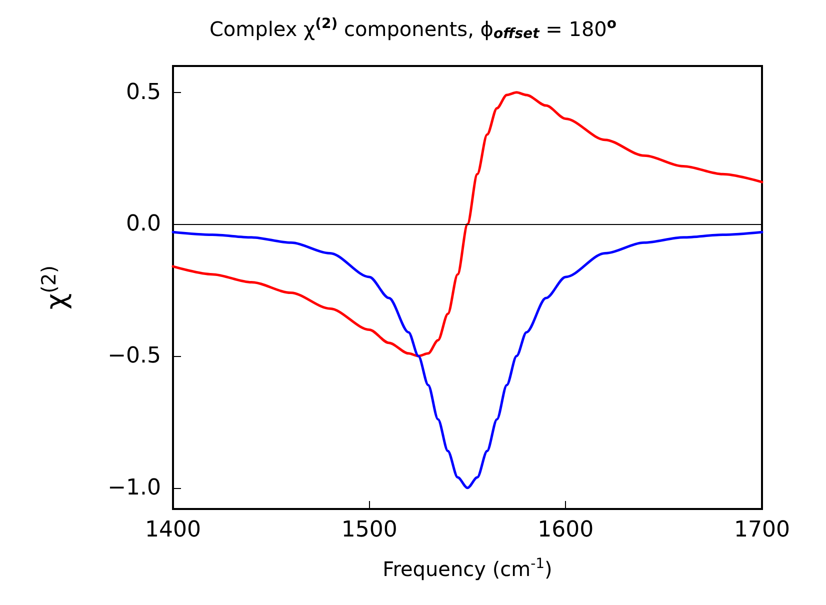 The height and width of the screenshot is (605, 826). I want to click on y-tick-label: −0.5, so click(134, 356).